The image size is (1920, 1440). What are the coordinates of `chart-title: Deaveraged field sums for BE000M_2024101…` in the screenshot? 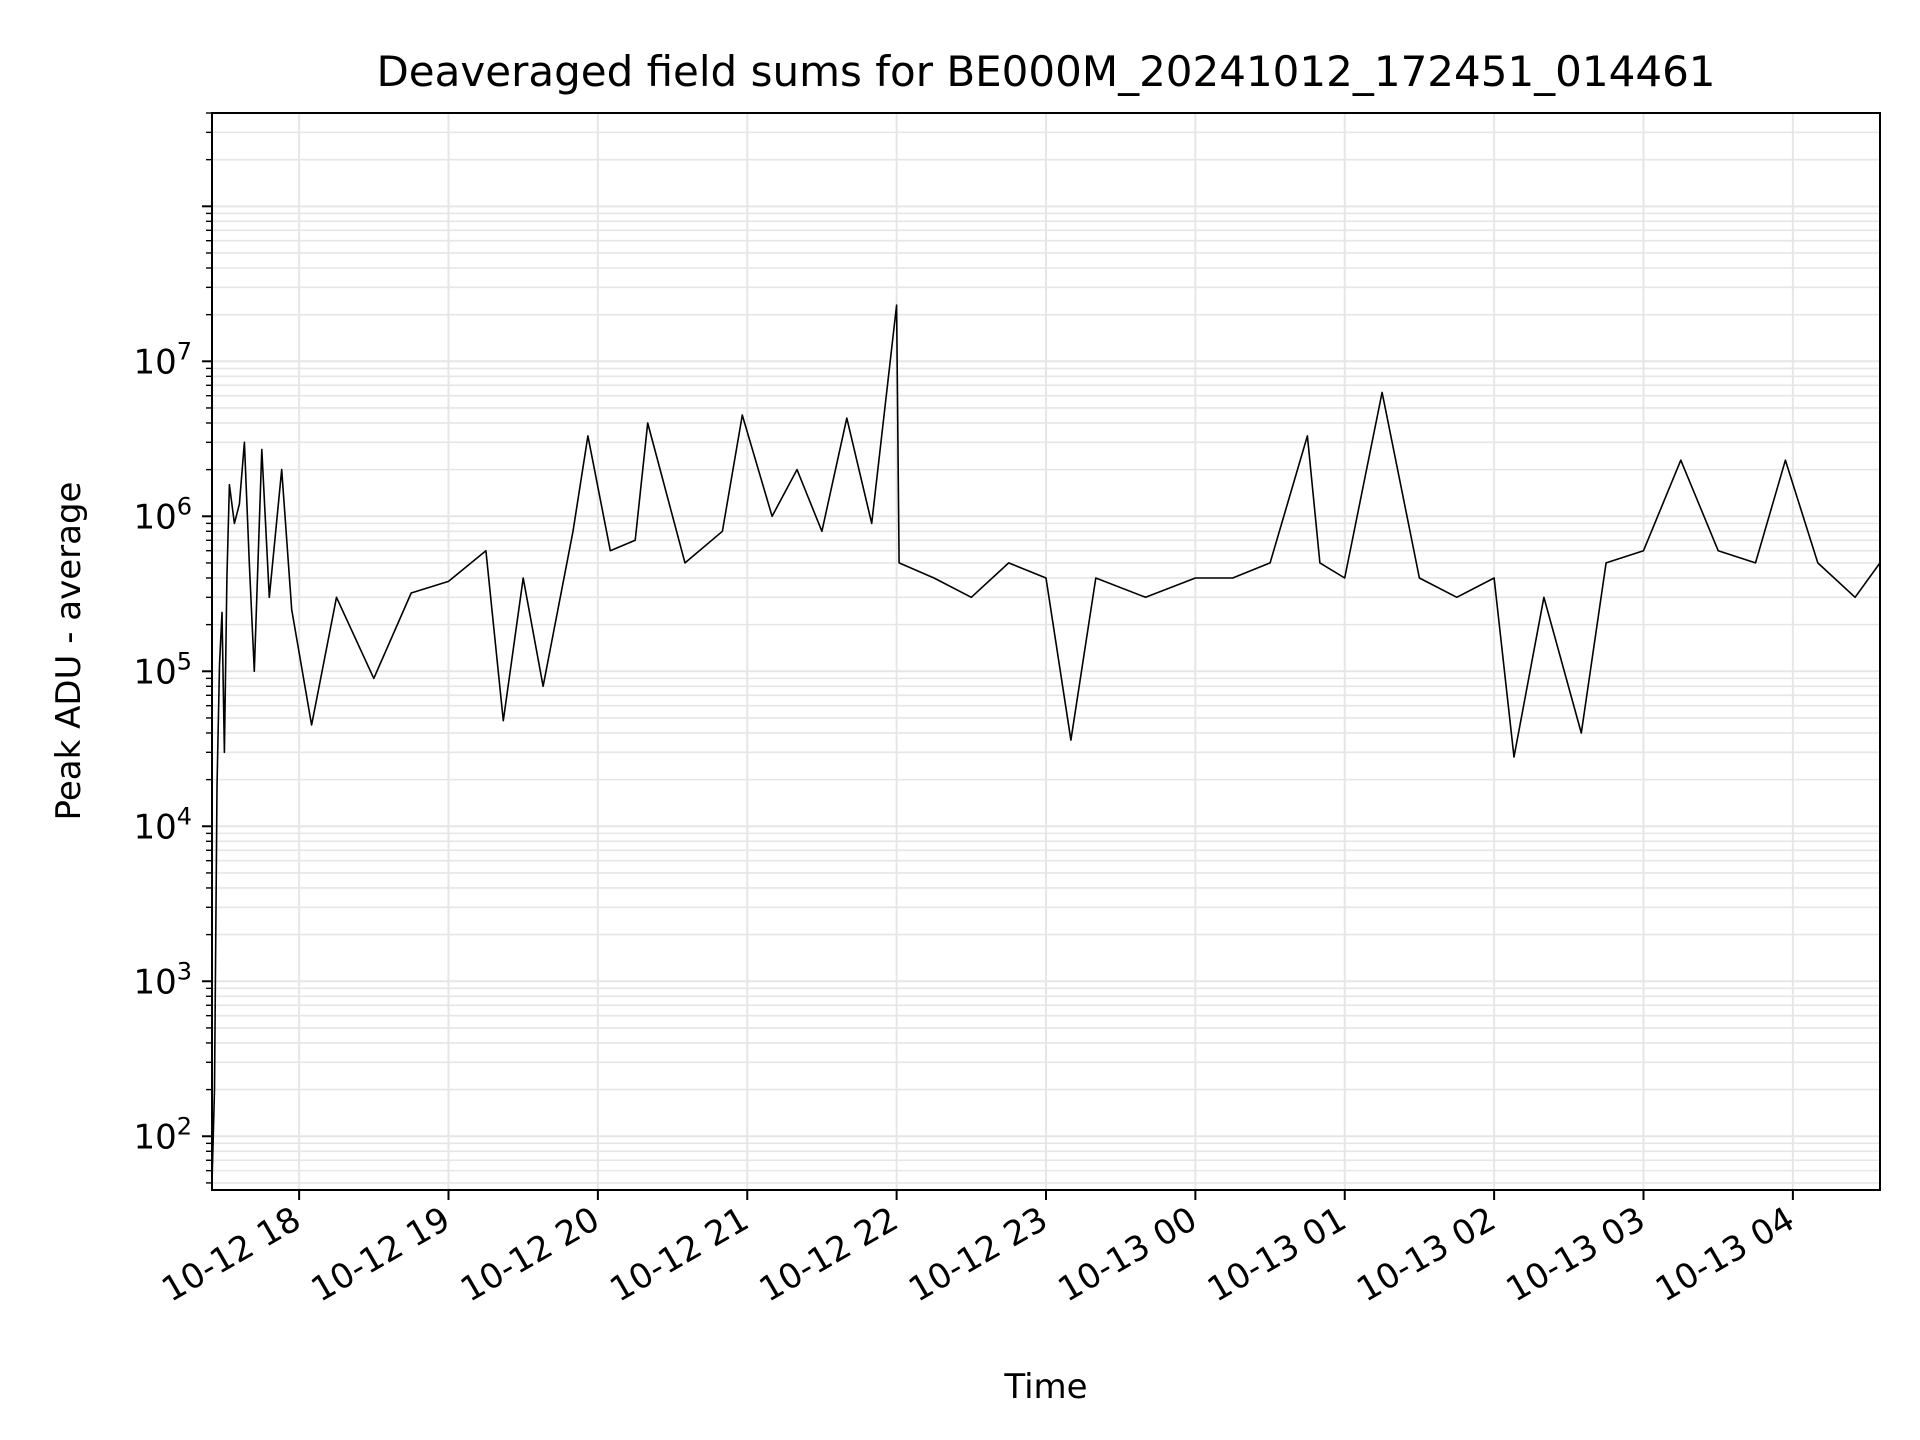 It's located at (1045, 71).